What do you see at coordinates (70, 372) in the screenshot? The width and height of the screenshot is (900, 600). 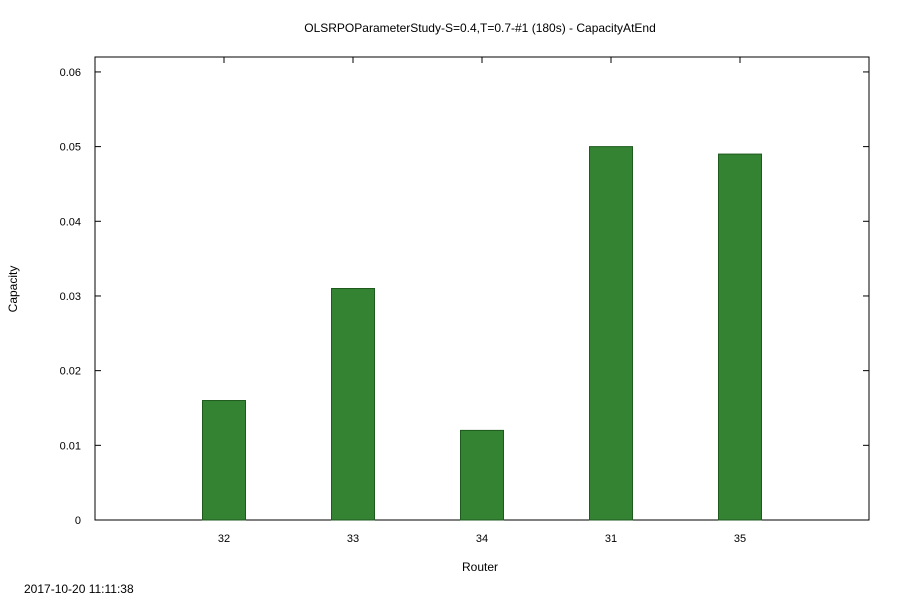 I see `y-tick-label: 0.02` at bounding box center [70, 372].